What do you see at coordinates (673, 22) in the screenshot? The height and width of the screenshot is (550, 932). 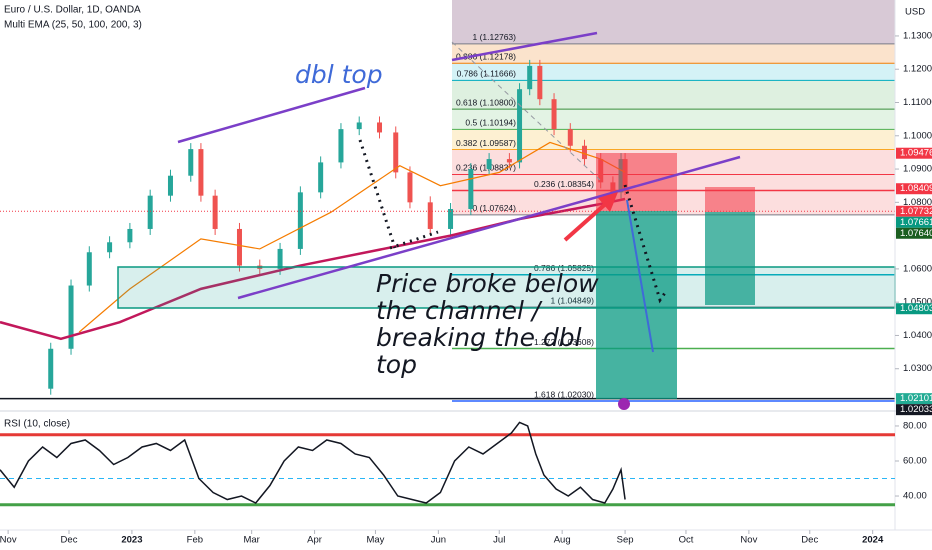 I see `fib-top-zone` at bounding box center [673, 22].